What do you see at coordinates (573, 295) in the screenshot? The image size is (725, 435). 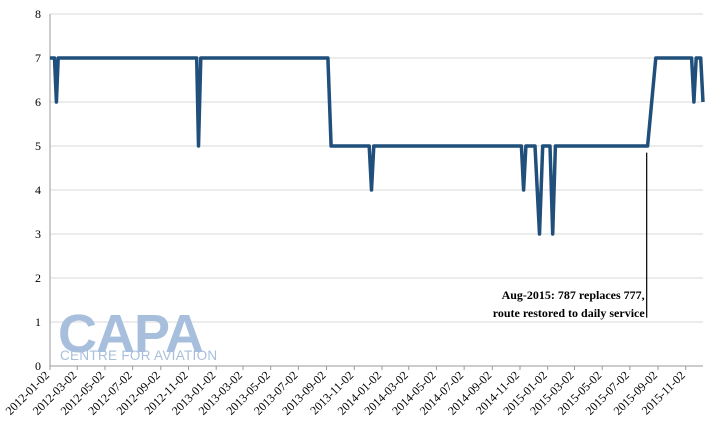 I see `annotation-text-line1: Aug-2015: 787 replaces 777,` at bounding box center [573, 295].